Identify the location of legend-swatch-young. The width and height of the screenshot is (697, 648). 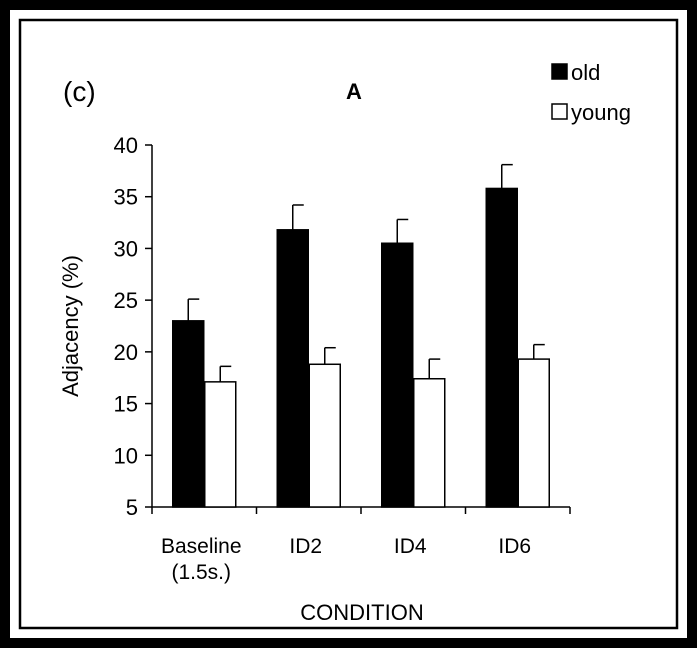
(559, 111).